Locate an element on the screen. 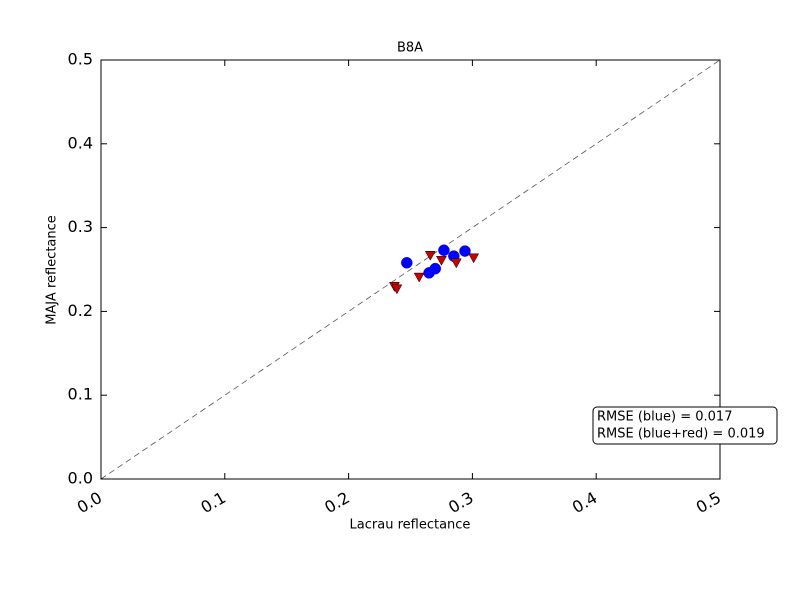  annotation: RMSE (blue+red) = 0.019 is located at coordinates (681, 434).